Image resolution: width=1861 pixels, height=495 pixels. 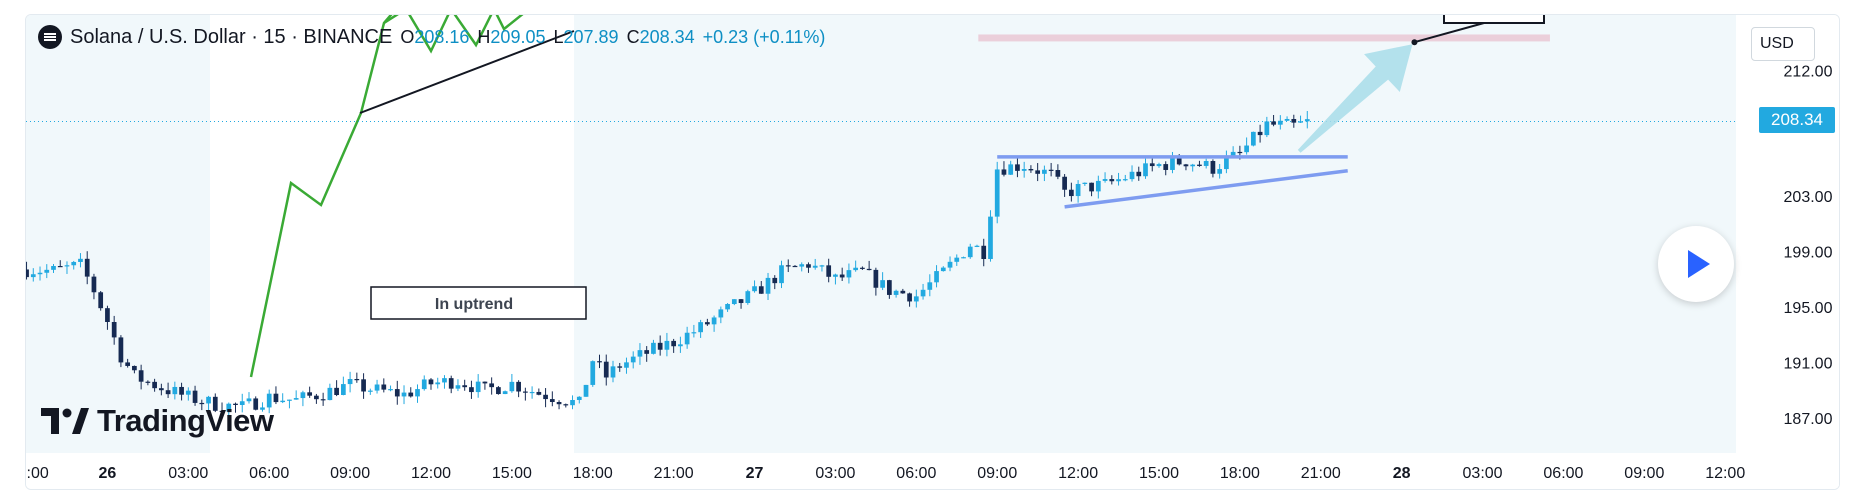 I want to click on time-tick-label: 21:00, so click(x=674, y=473).